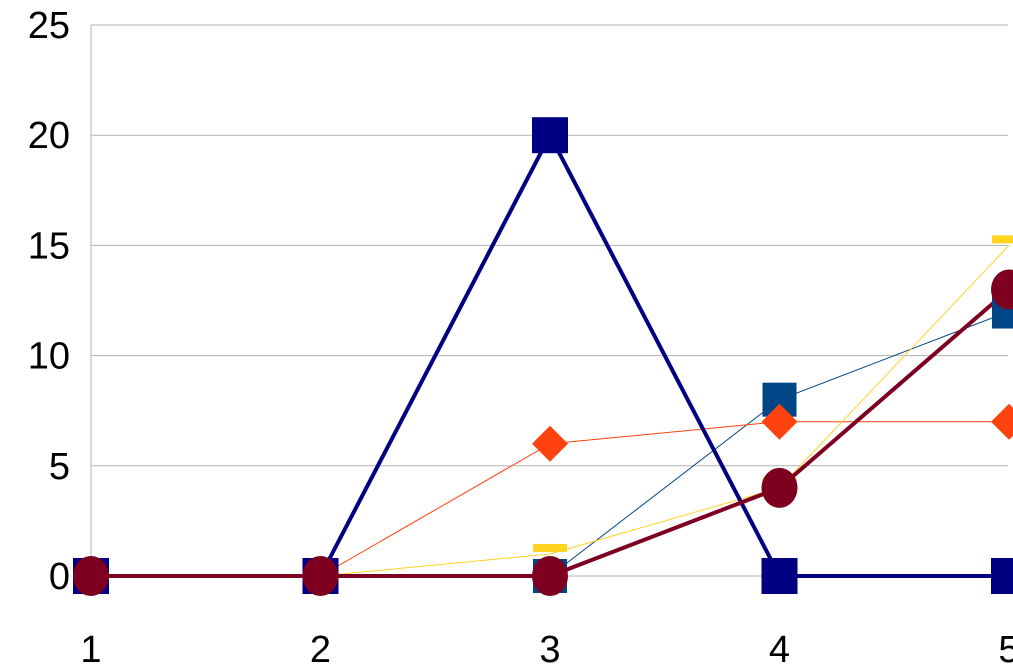 The width and height of the screenshot is (1013, 670). What do you see at coordinates (49, 301) in the screenshot?
I see `y-tick-labels: 0 5 10 15 20 25` at bounding box center [49, 301].